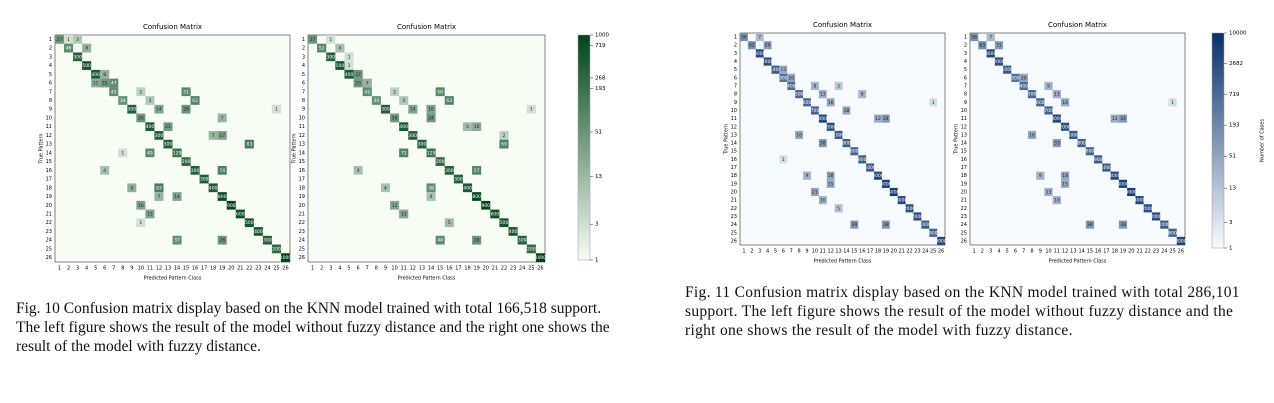 This screenshot has height=403, width=1274. I want to click on x-tick-label: 8, so click(799, 252).